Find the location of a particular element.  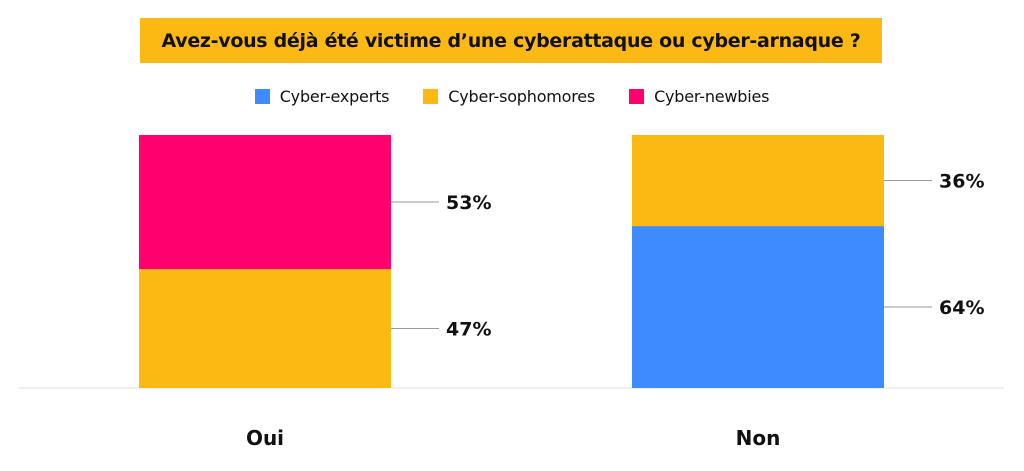

legend-label-cyber-experts: Cyber-experts is located at coordinates (334, 96).